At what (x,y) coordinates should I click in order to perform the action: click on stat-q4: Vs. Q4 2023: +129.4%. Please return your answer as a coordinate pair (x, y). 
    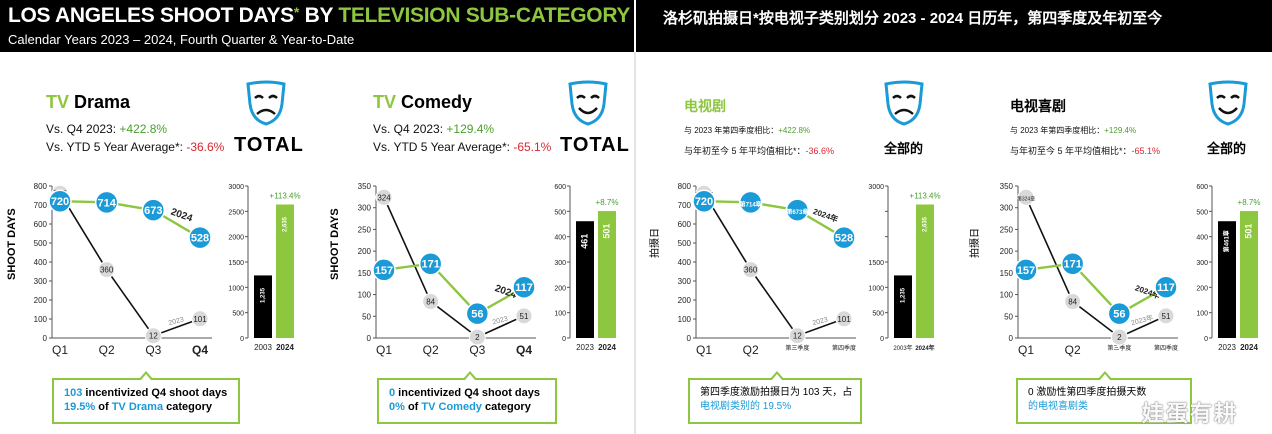
    Looking at the image, I should click on (434, 129).